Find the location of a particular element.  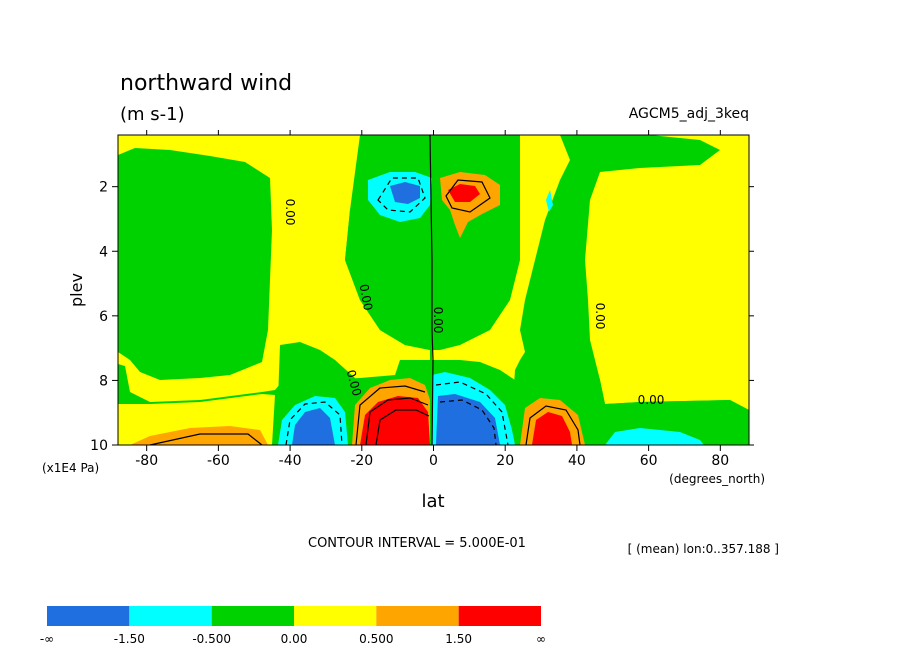

chart-title: northward wind is located at coordinates (206, 83).